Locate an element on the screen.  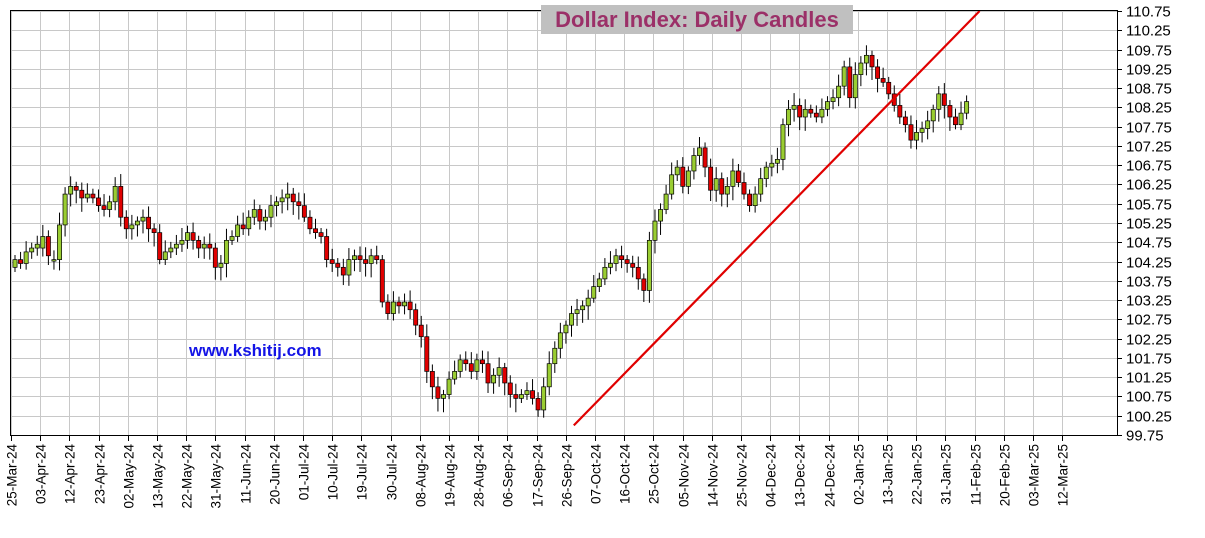
x-tick-label: 10-Jul-24 is located at coordinates (333, 472).